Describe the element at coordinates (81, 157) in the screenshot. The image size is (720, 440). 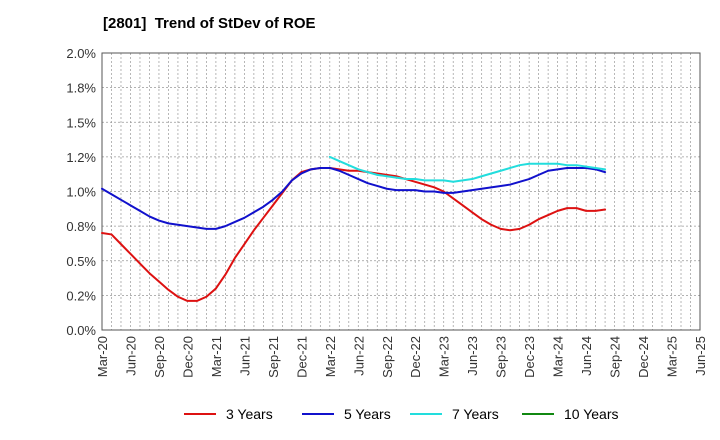
I see `y-tick-label: 1.2%` at that location.